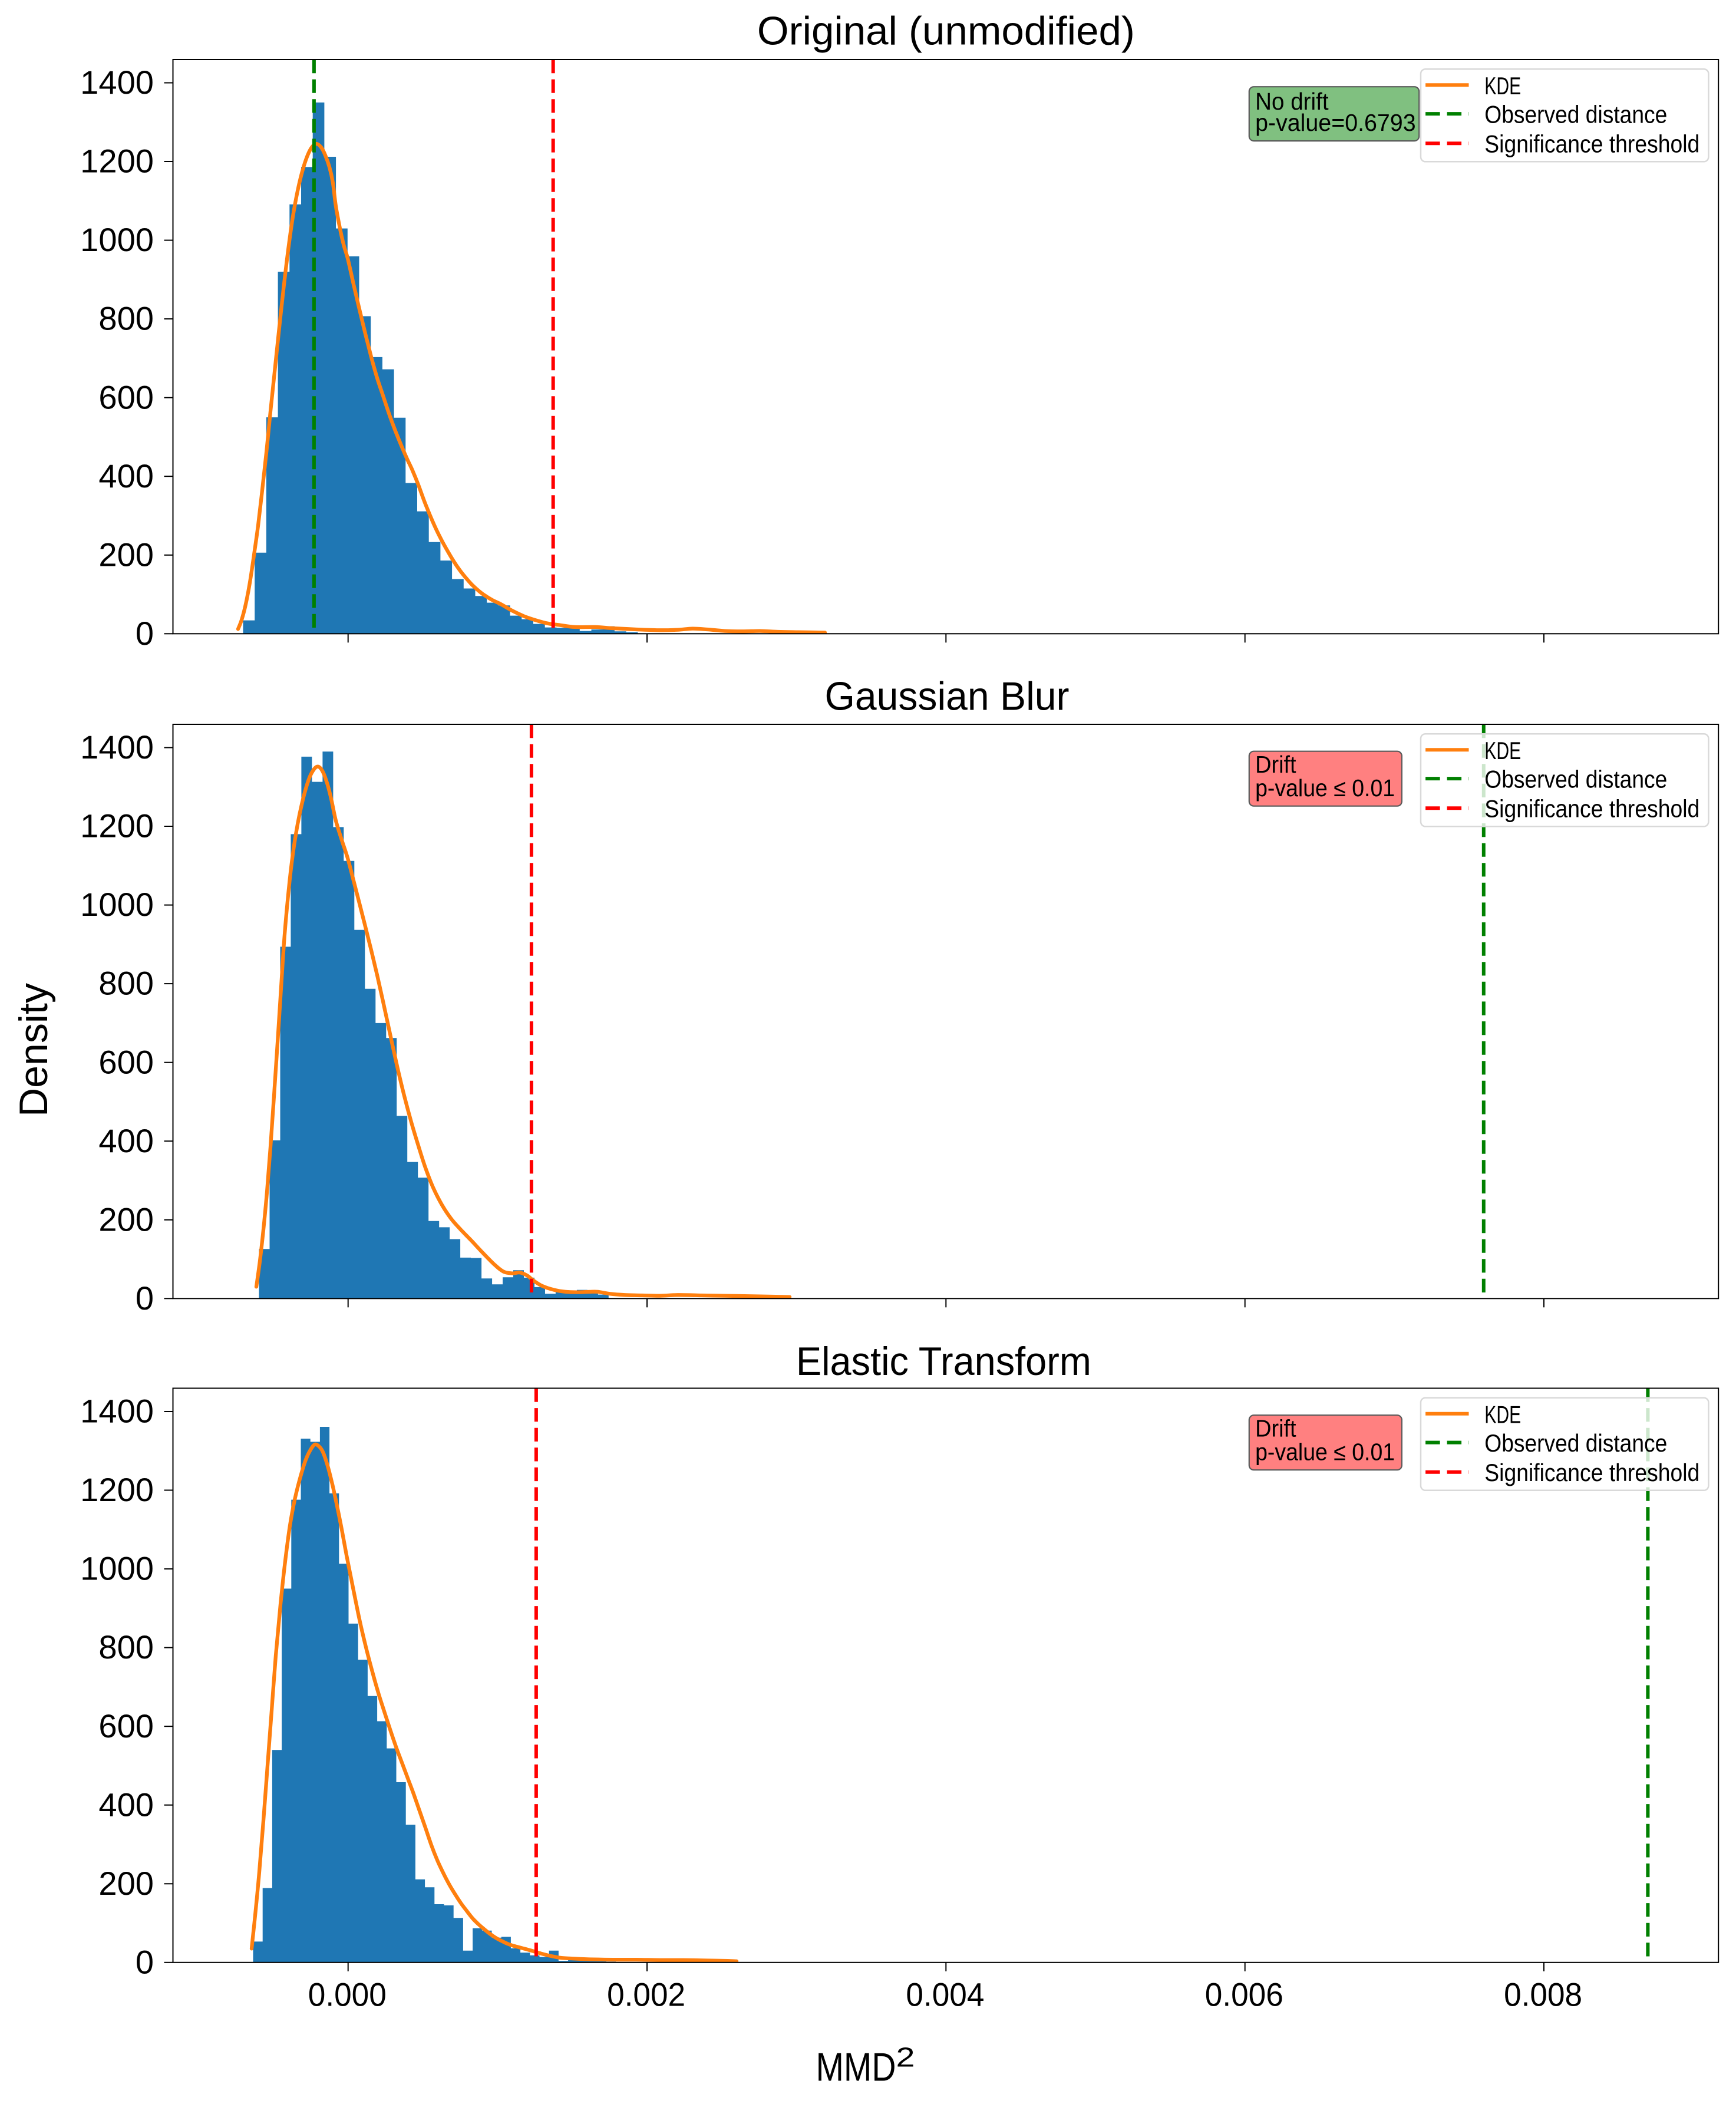  Describe the element at coordinates (1543, 1994) in the screenshot. I see `svg-text: 0.008` at that location.